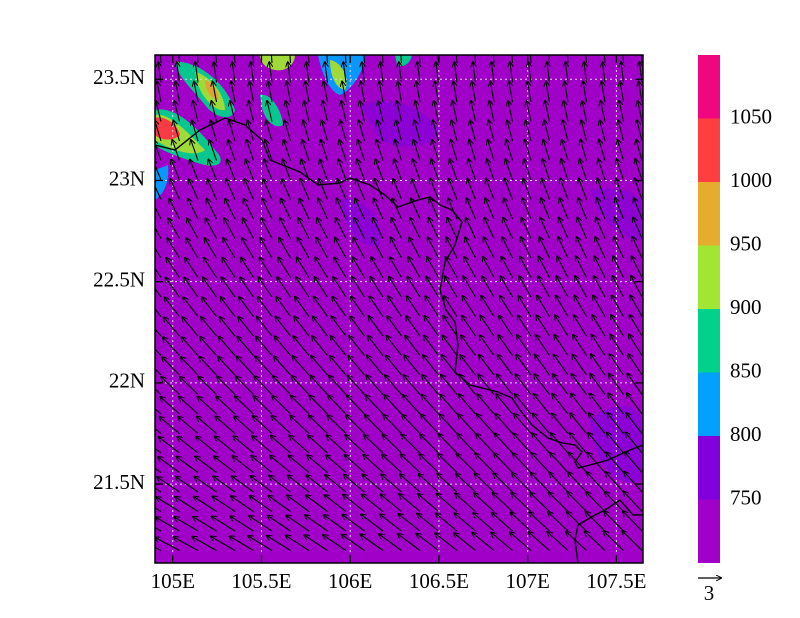 The width and height of the screenshot is (800, 618). I want to click on reference-label: 3, so click(709, 593).